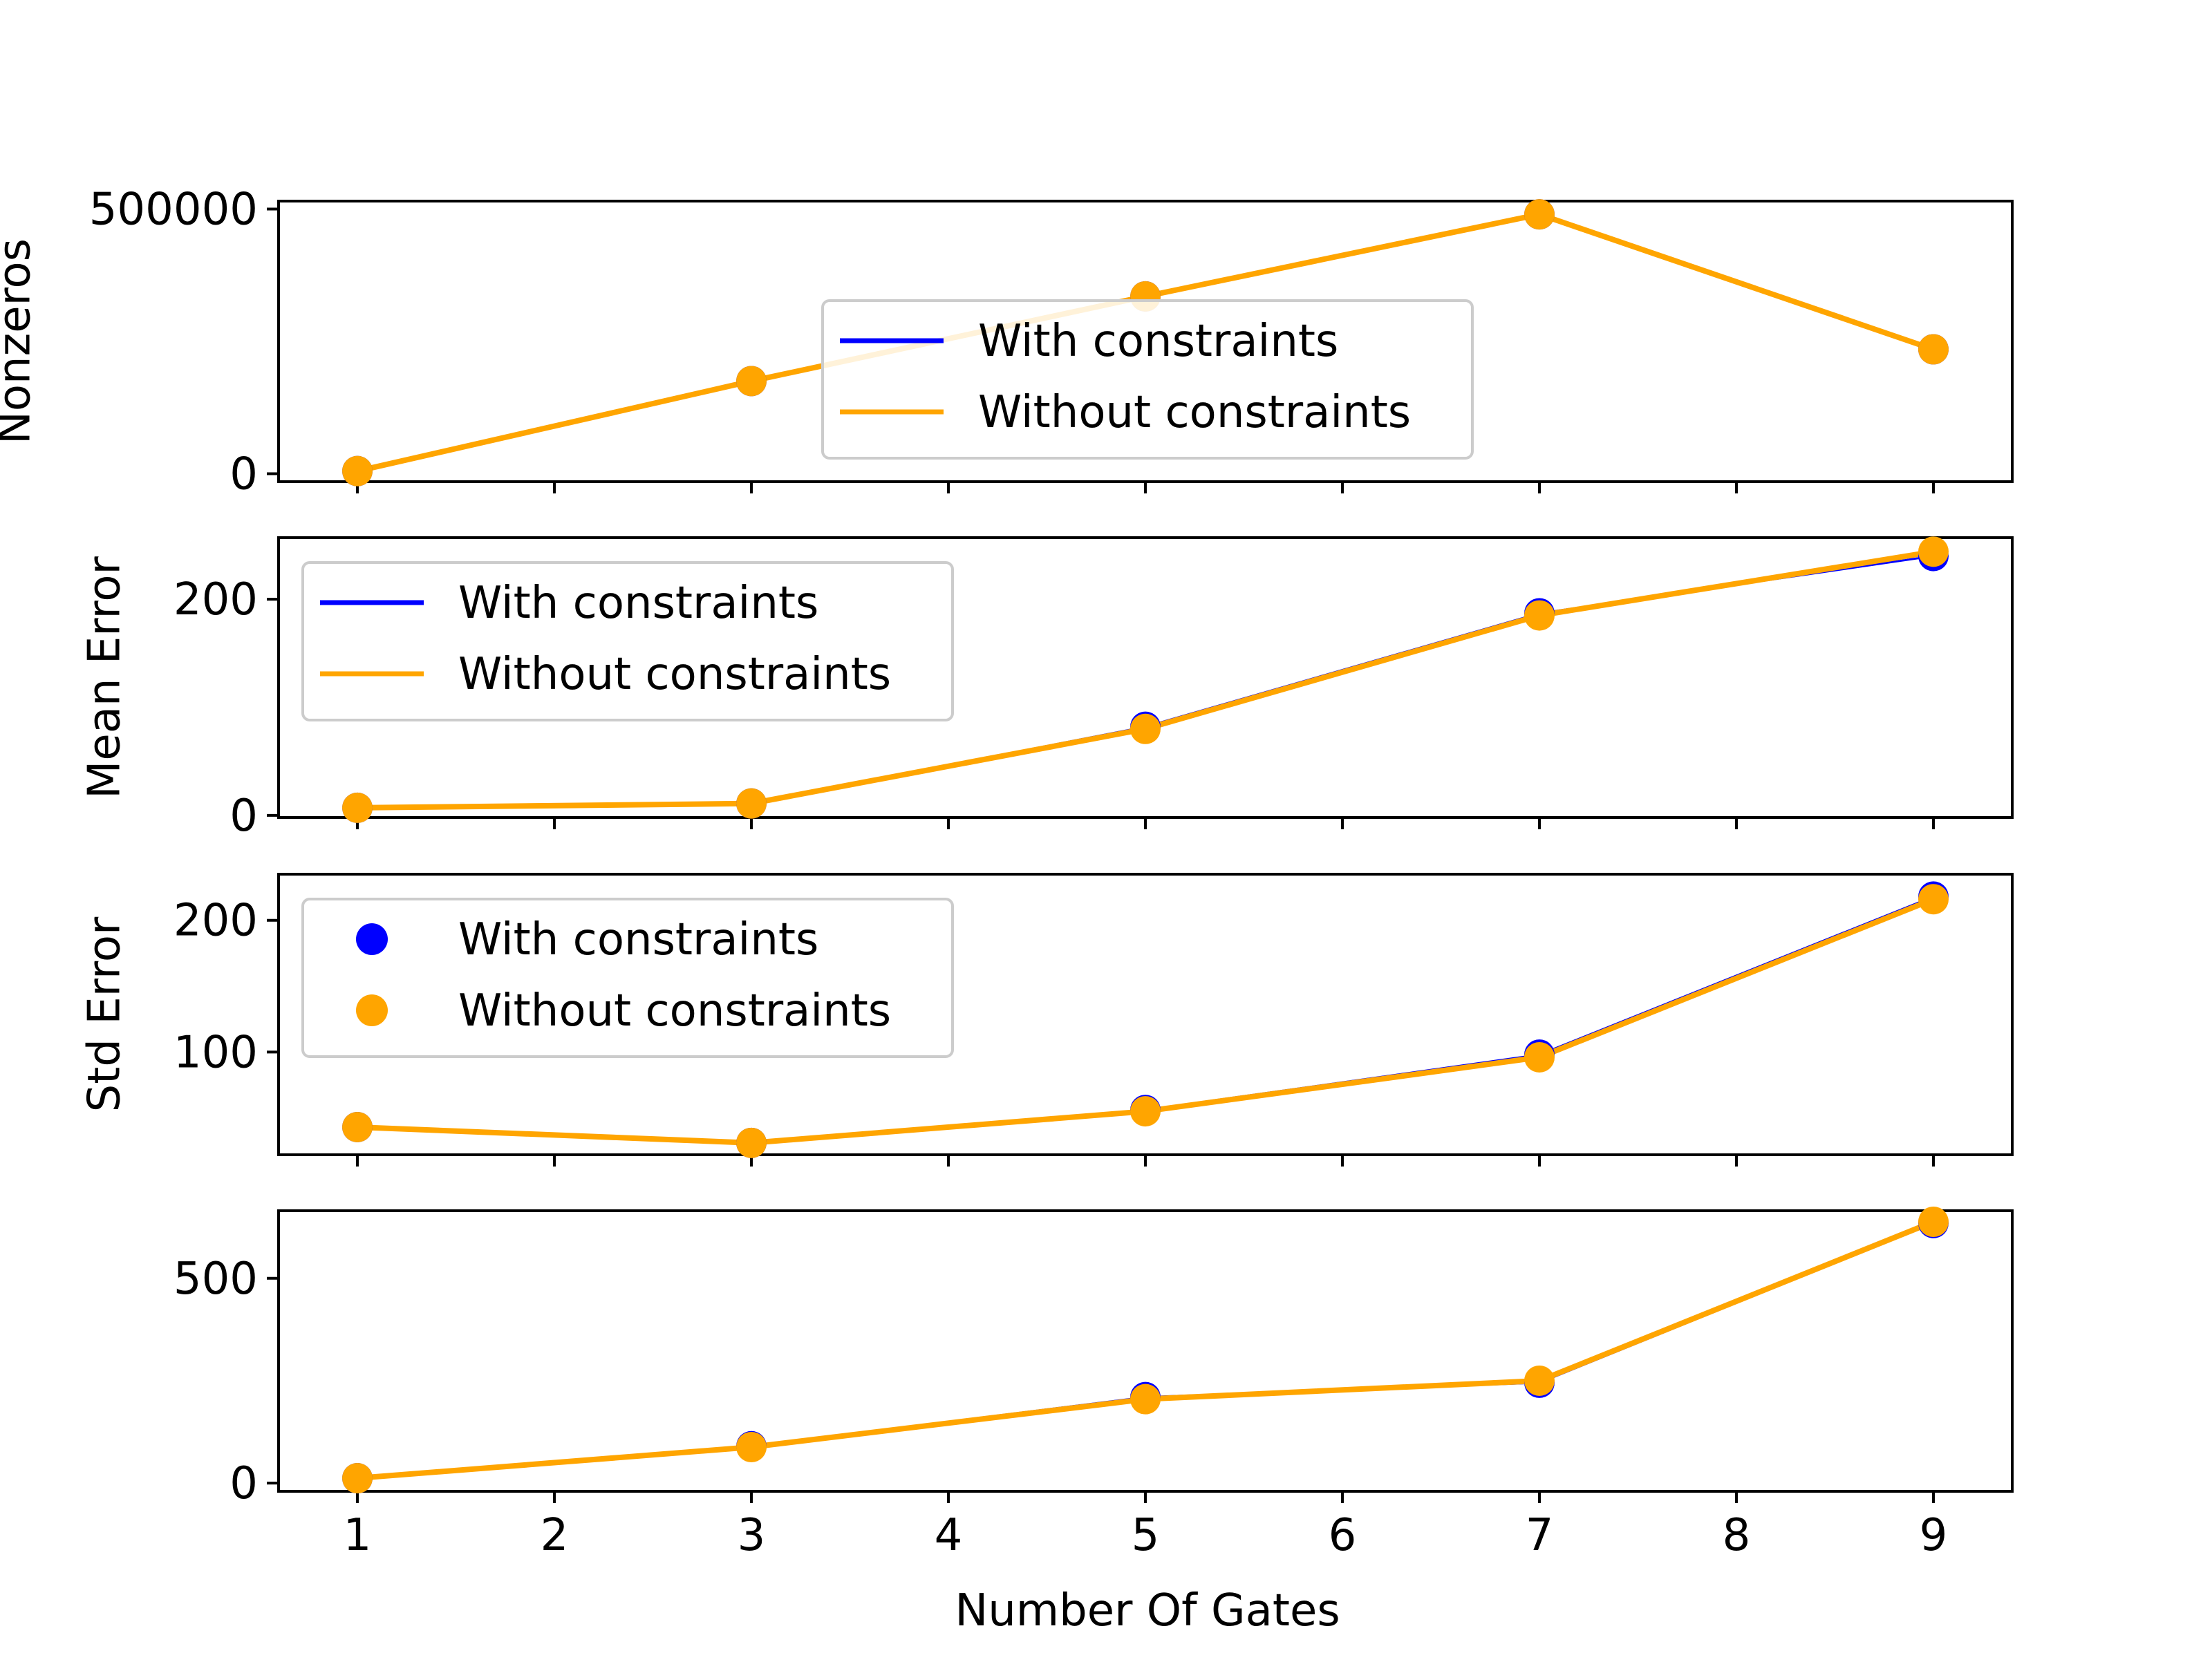 The image size is (2212, 1662). Describe the element at coordinates (243, 1483) in the screenshot. I see `y-tick-label-4-1: 0` at that location.